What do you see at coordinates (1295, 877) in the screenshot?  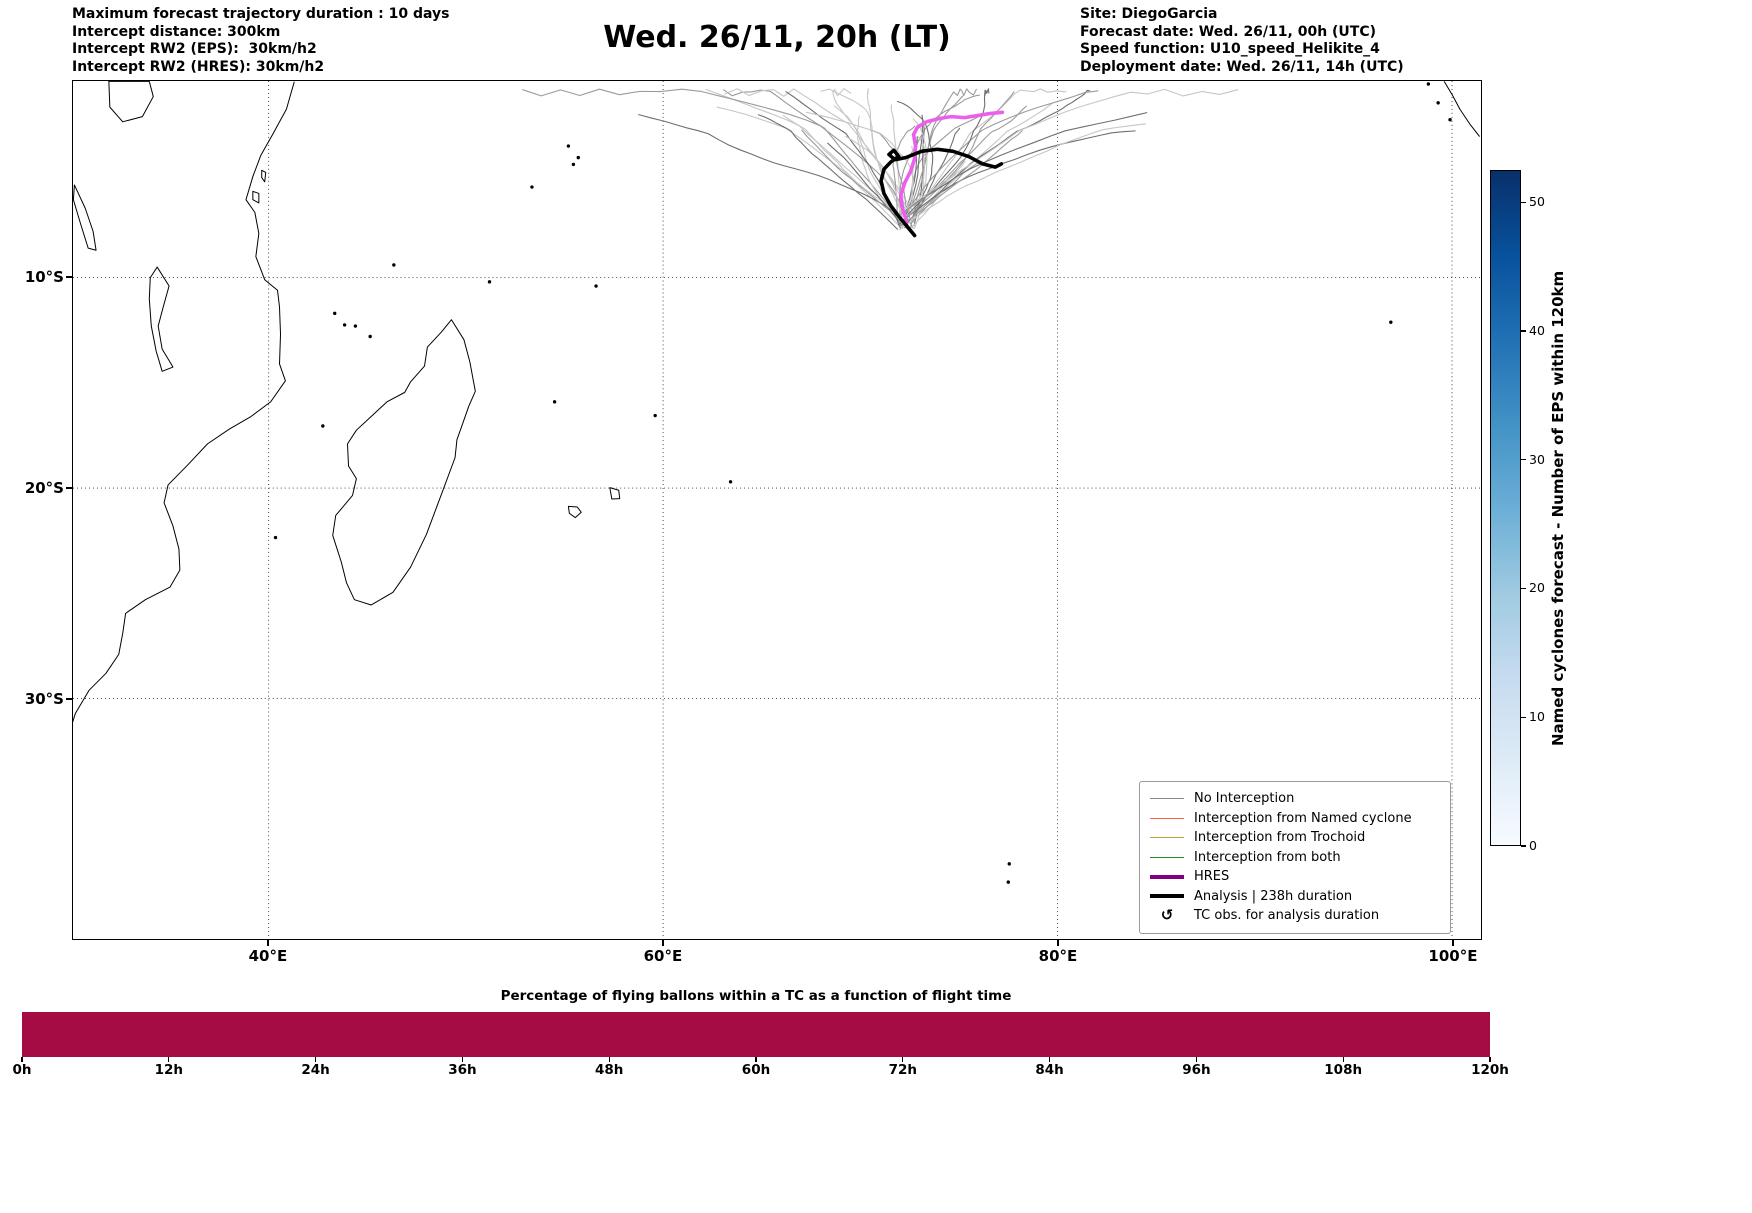 I see `legend-item-hres: HRES` at bounding box center [1295, 877].